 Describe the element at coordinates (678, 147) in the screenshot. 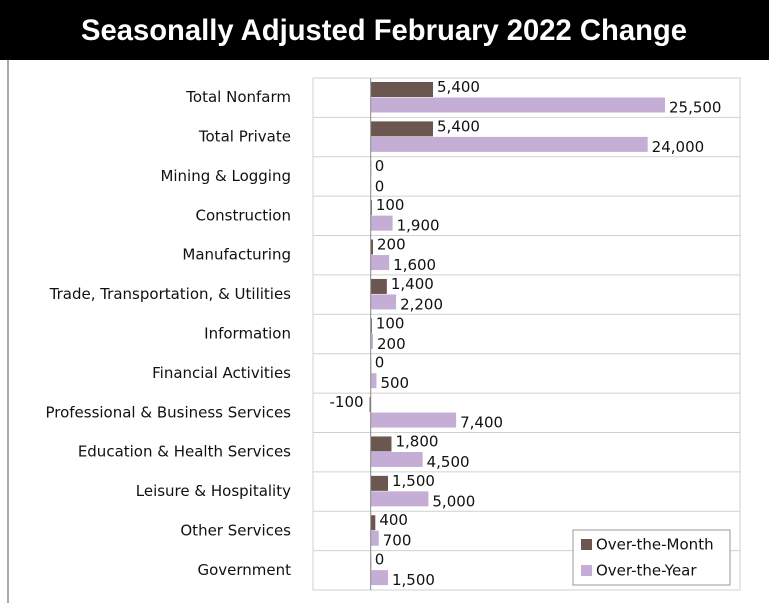

I see `value-label: 24,000` at that location.